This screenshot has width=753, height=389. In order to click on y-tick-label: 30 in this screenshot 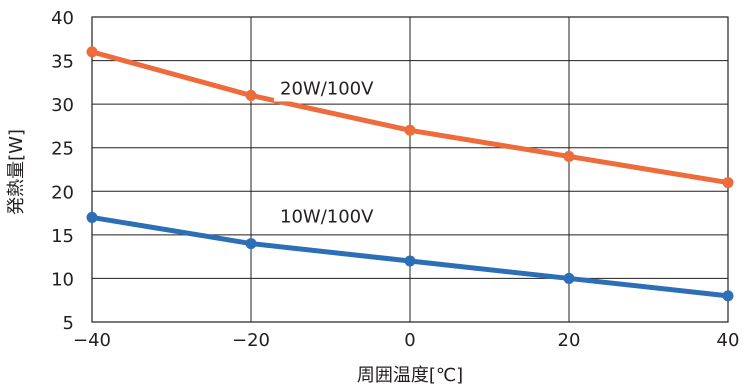, I will do `click(62, 105)`.